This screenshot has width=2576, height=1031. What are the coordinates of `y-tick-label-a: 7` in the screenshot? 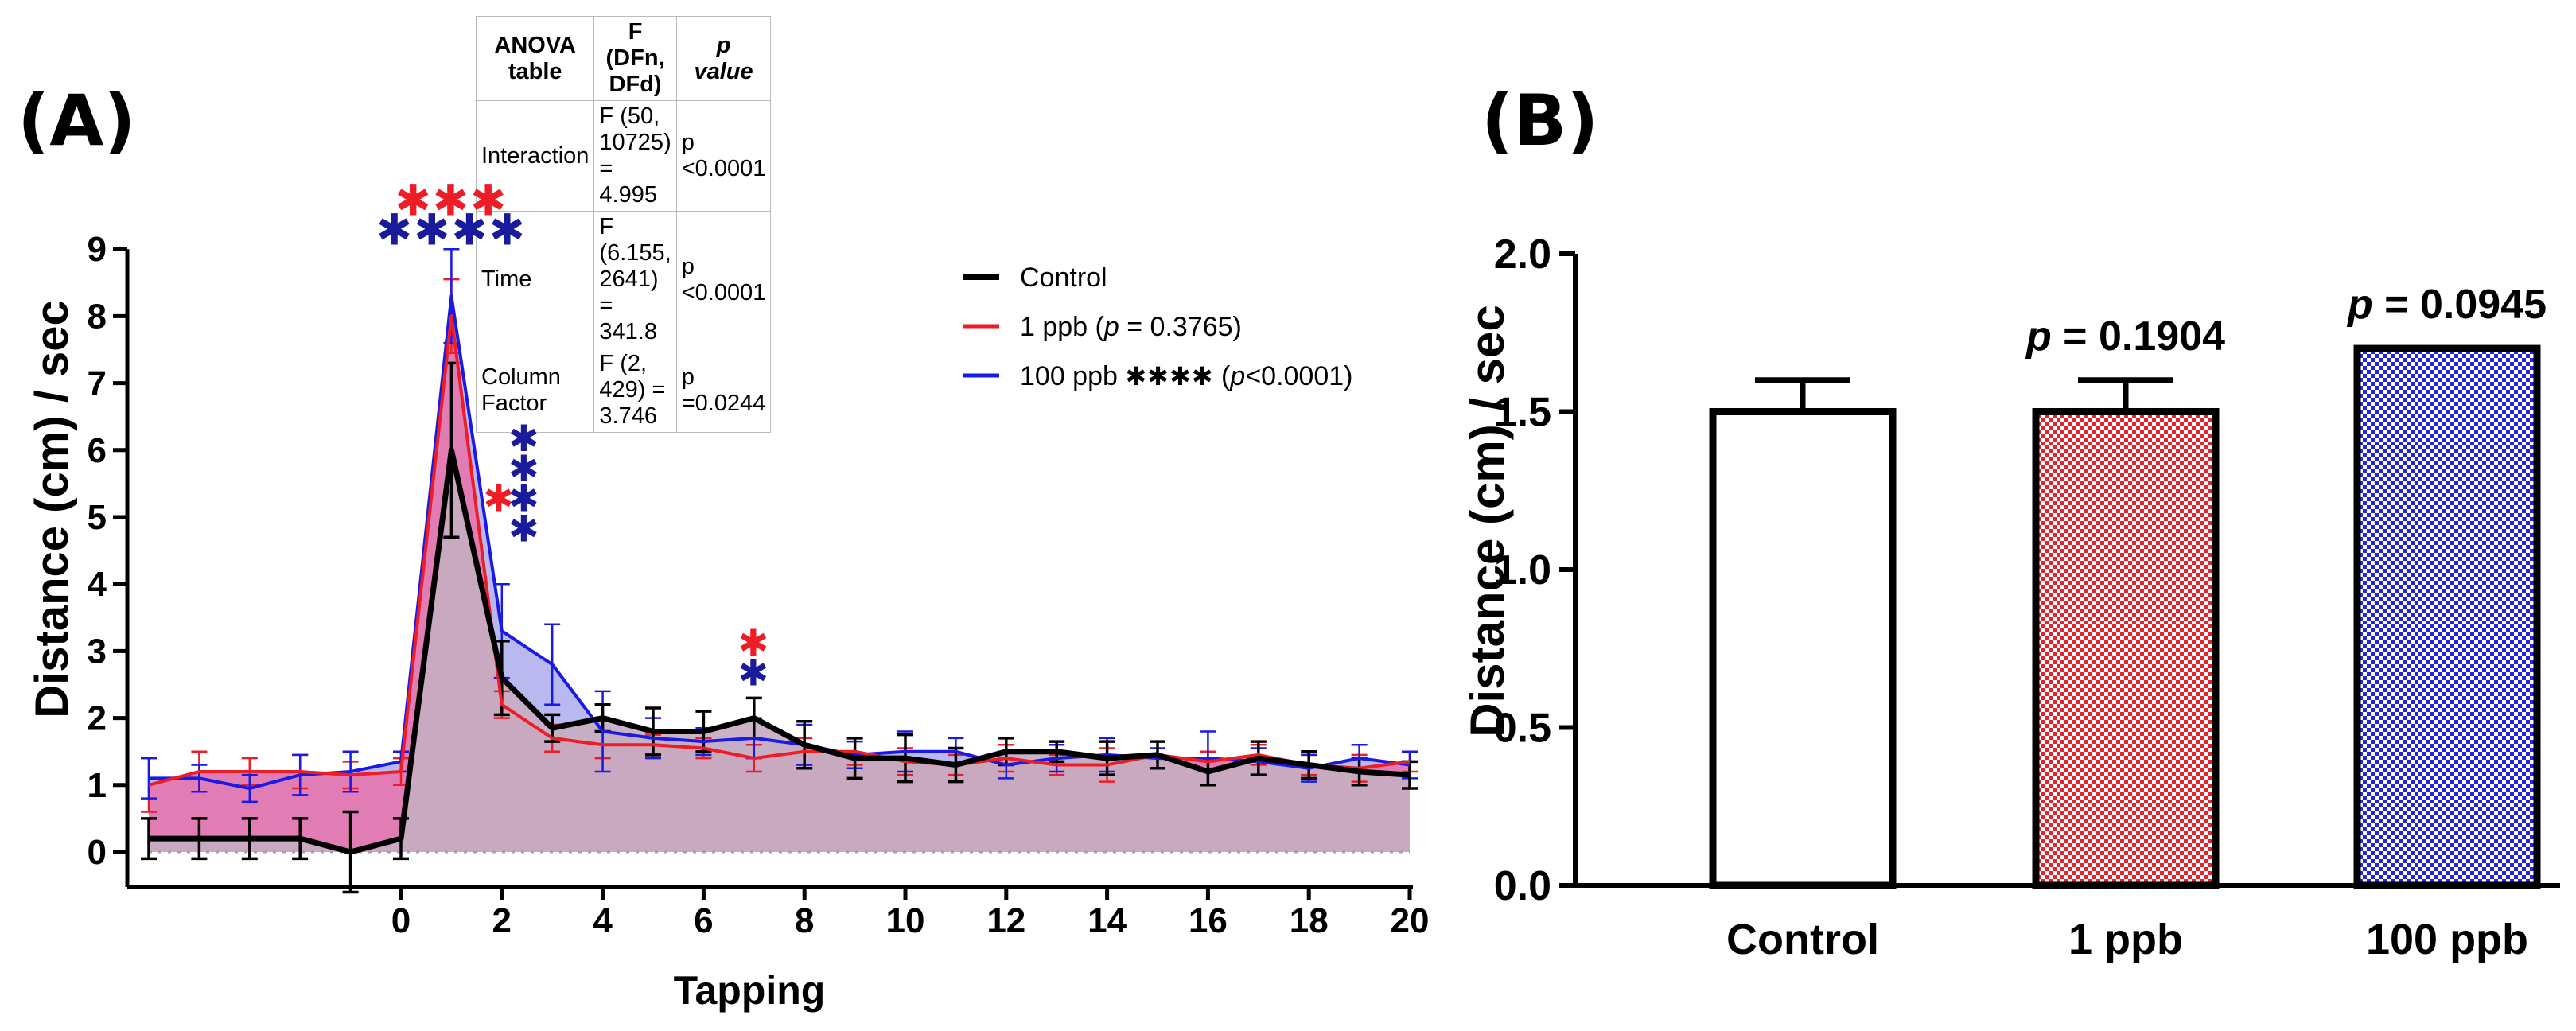 It's located at (98, 383).